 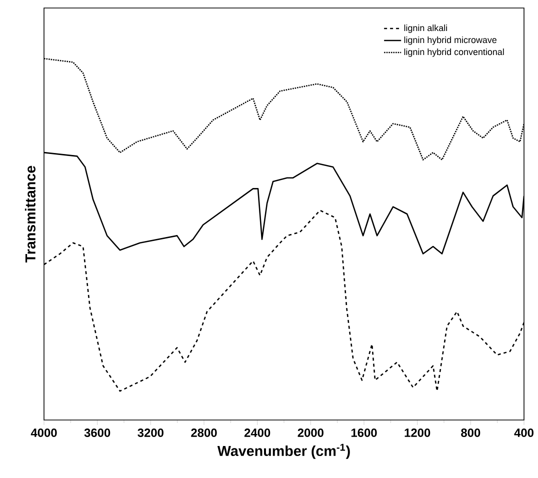 I want to click on legend-label: lignin hybrid conventional, so click(x=454, y=52).